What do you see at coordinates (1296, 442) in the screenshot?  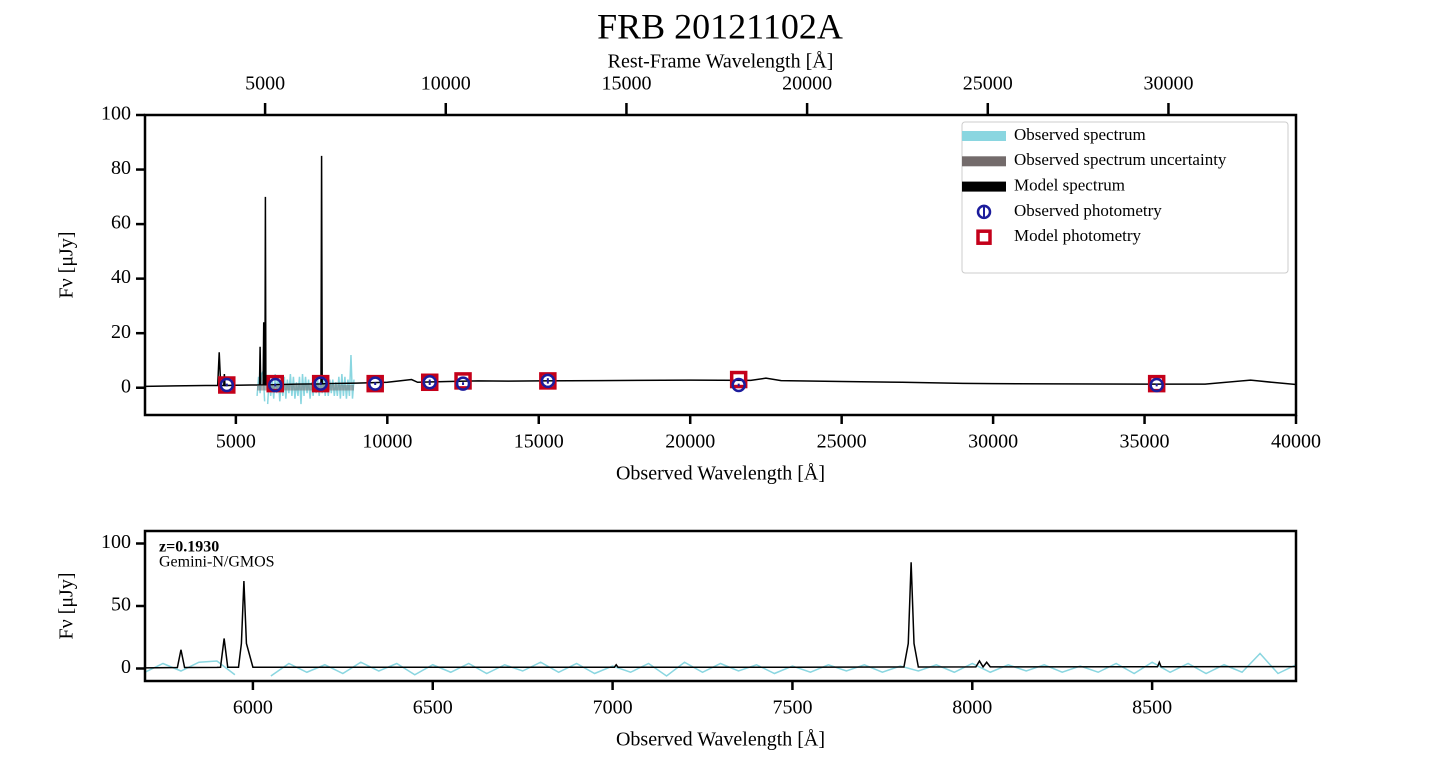 I see `x-tick-label: 40000` at bounding box center [1296, 442].